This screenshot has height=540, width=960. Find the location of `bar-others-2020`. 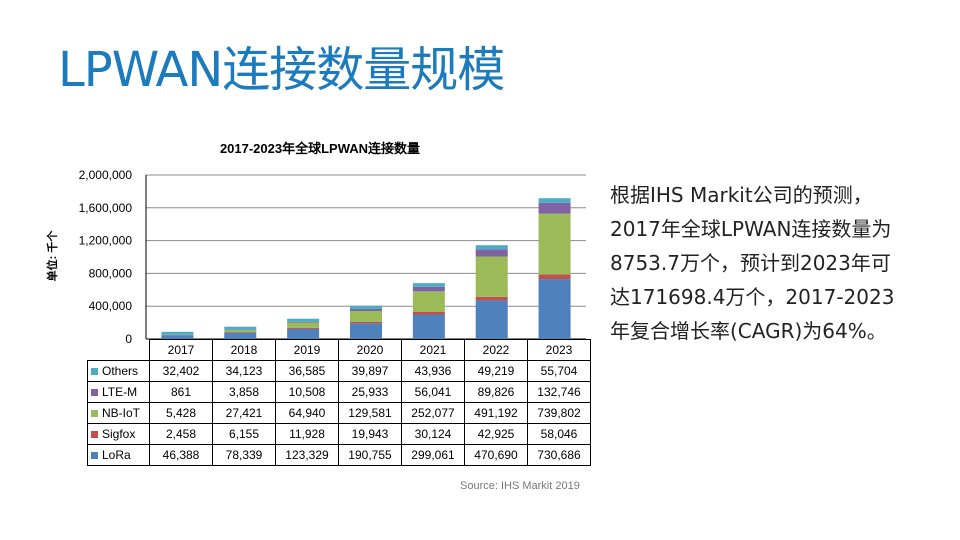

bar-others-2020 is located at coordinates (366, 307).